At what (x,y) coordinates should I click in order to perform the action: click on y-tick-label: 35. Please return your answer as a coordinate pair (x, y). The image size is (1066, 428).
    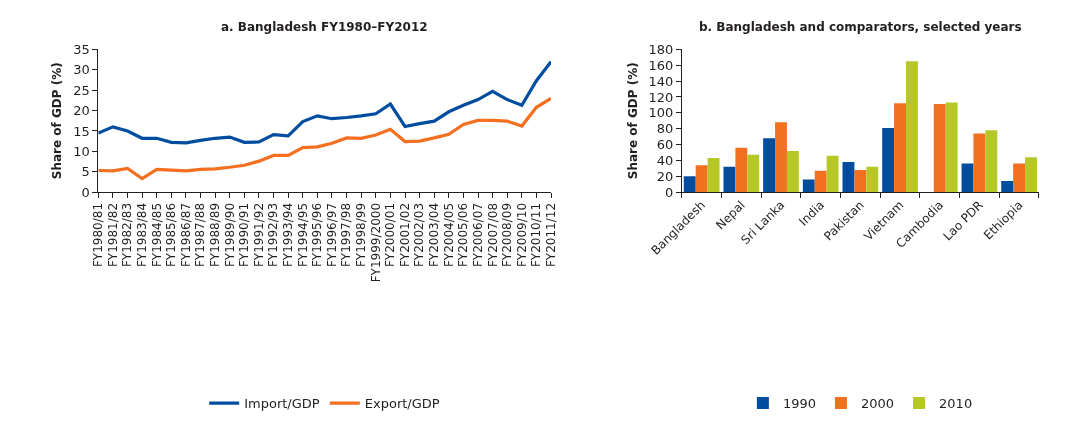
    Looking at the image, I should click on (81, 49).